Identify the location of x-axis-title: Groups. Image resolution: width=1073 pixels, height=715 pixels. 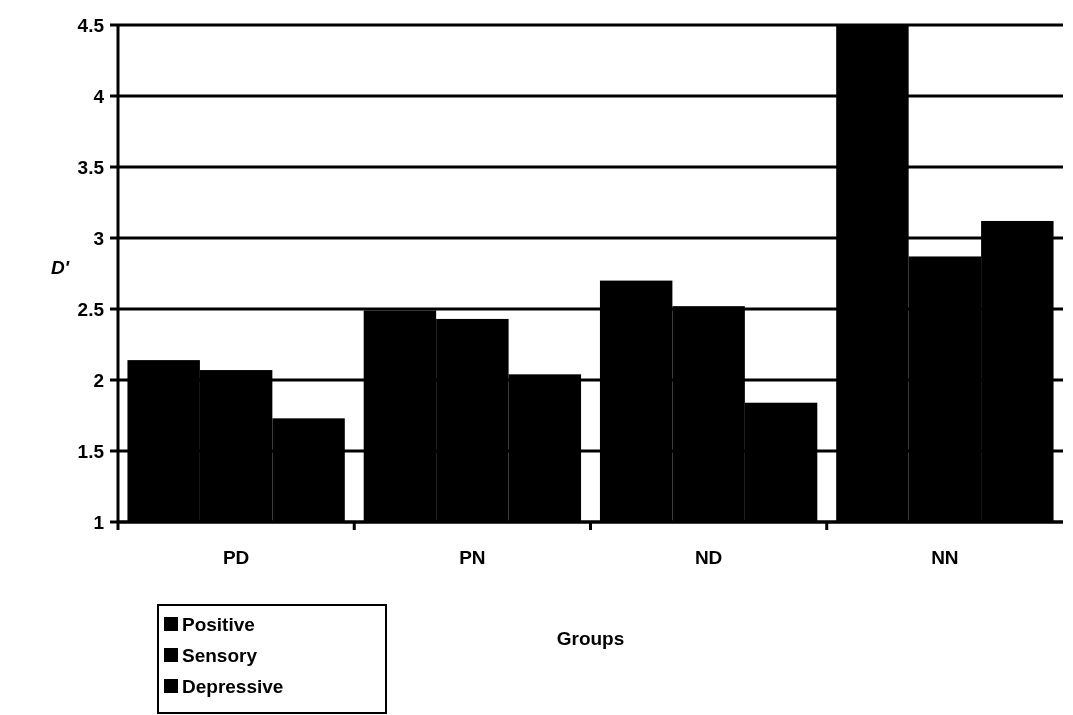
(590, 638).